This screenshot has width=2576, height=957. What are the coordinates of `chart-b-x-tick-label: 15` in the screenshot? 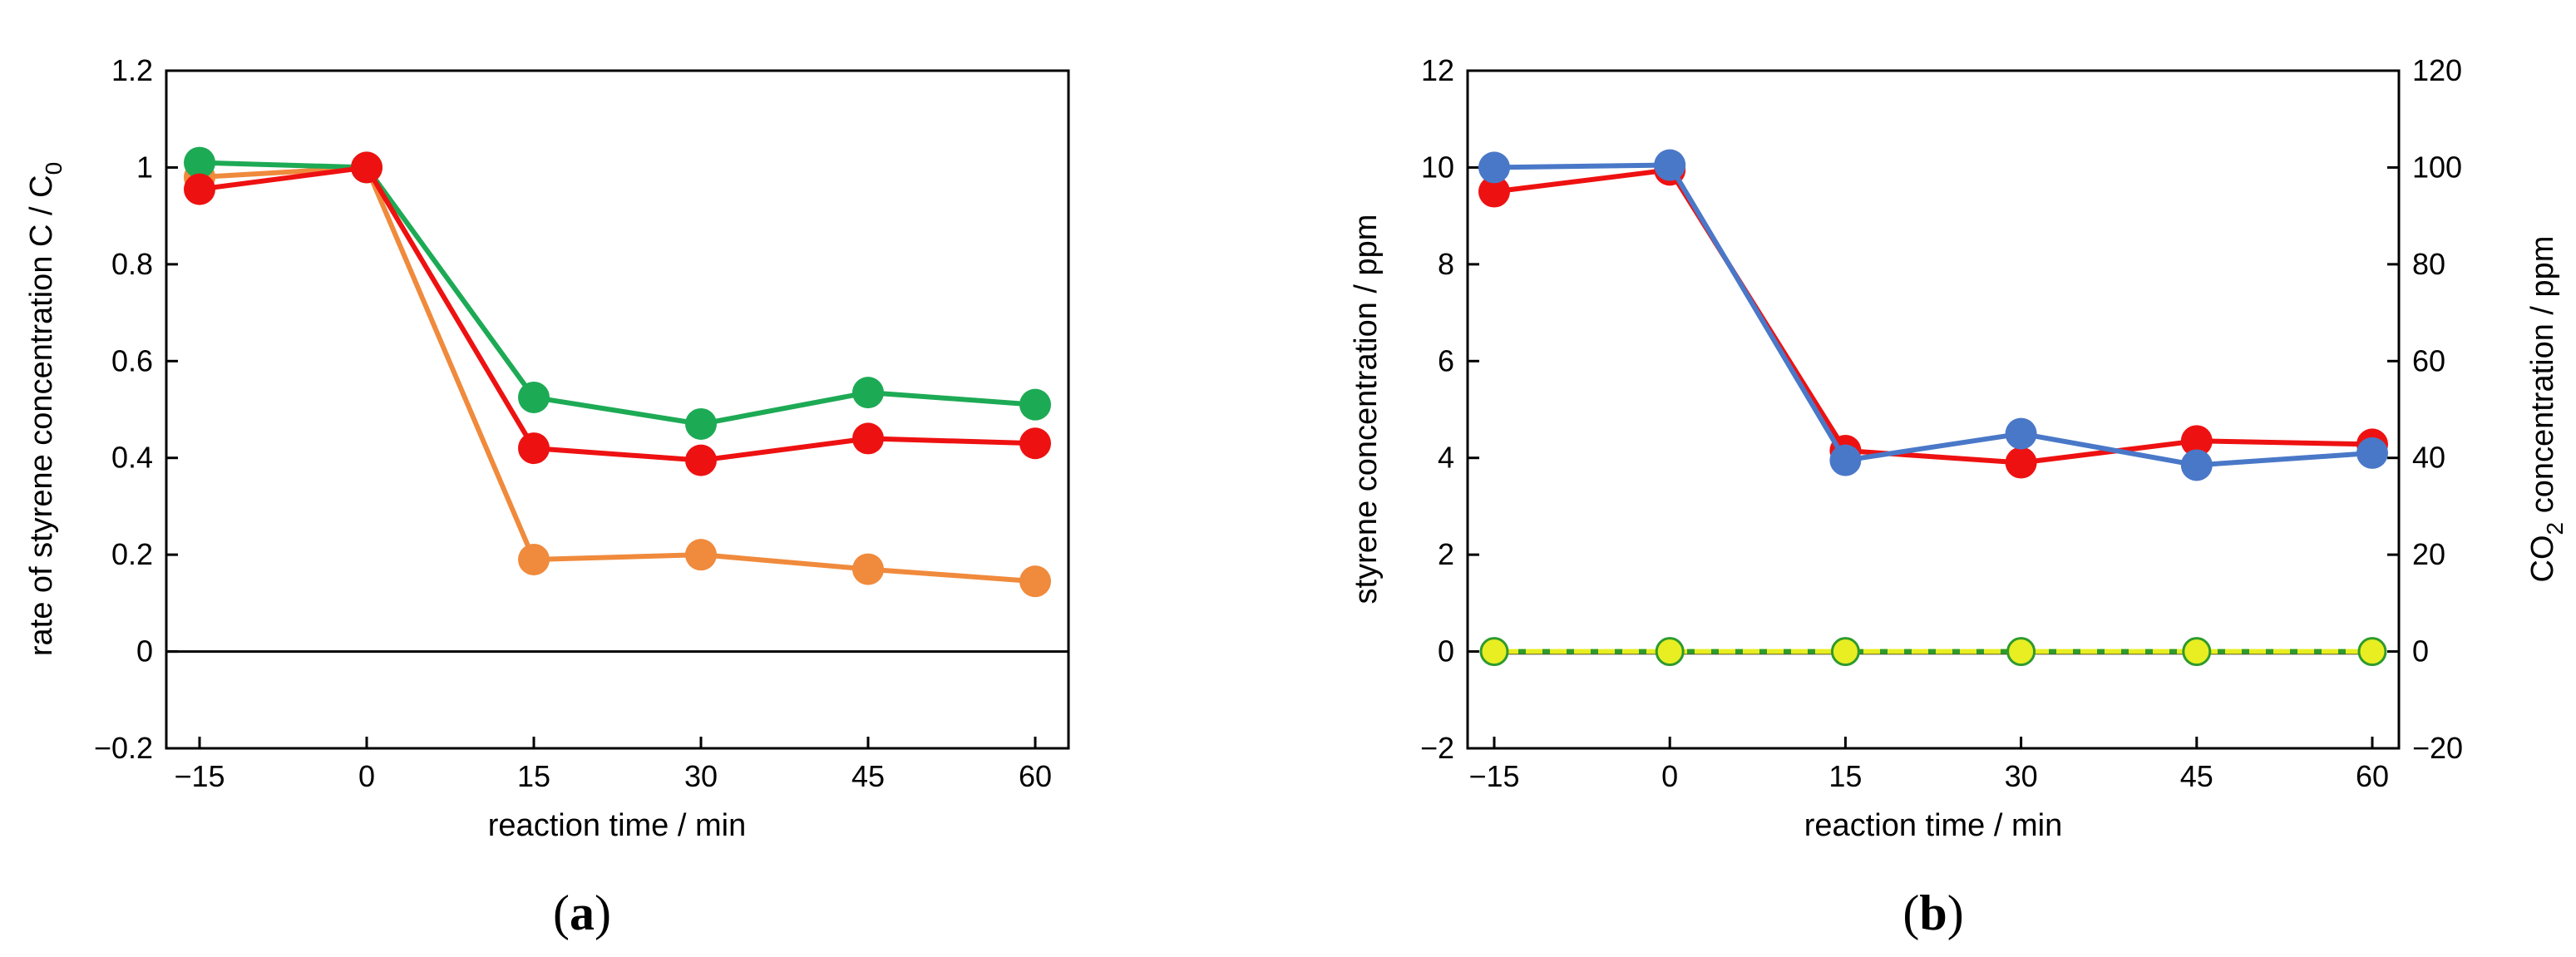 It's located at (1845, 776).